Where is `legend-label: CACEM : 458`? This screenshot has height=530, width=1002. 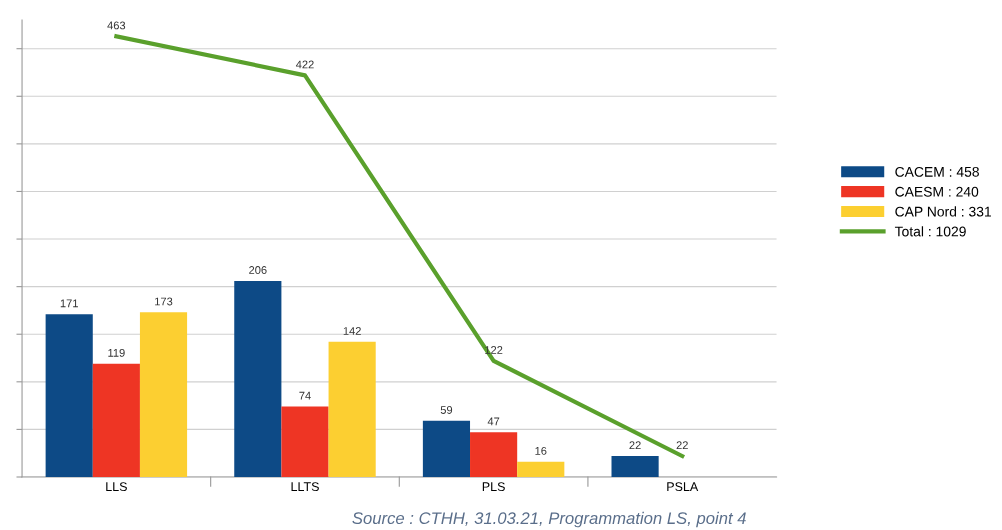 legend-label: CACEM : 458 is located at coordinates (937, 171).